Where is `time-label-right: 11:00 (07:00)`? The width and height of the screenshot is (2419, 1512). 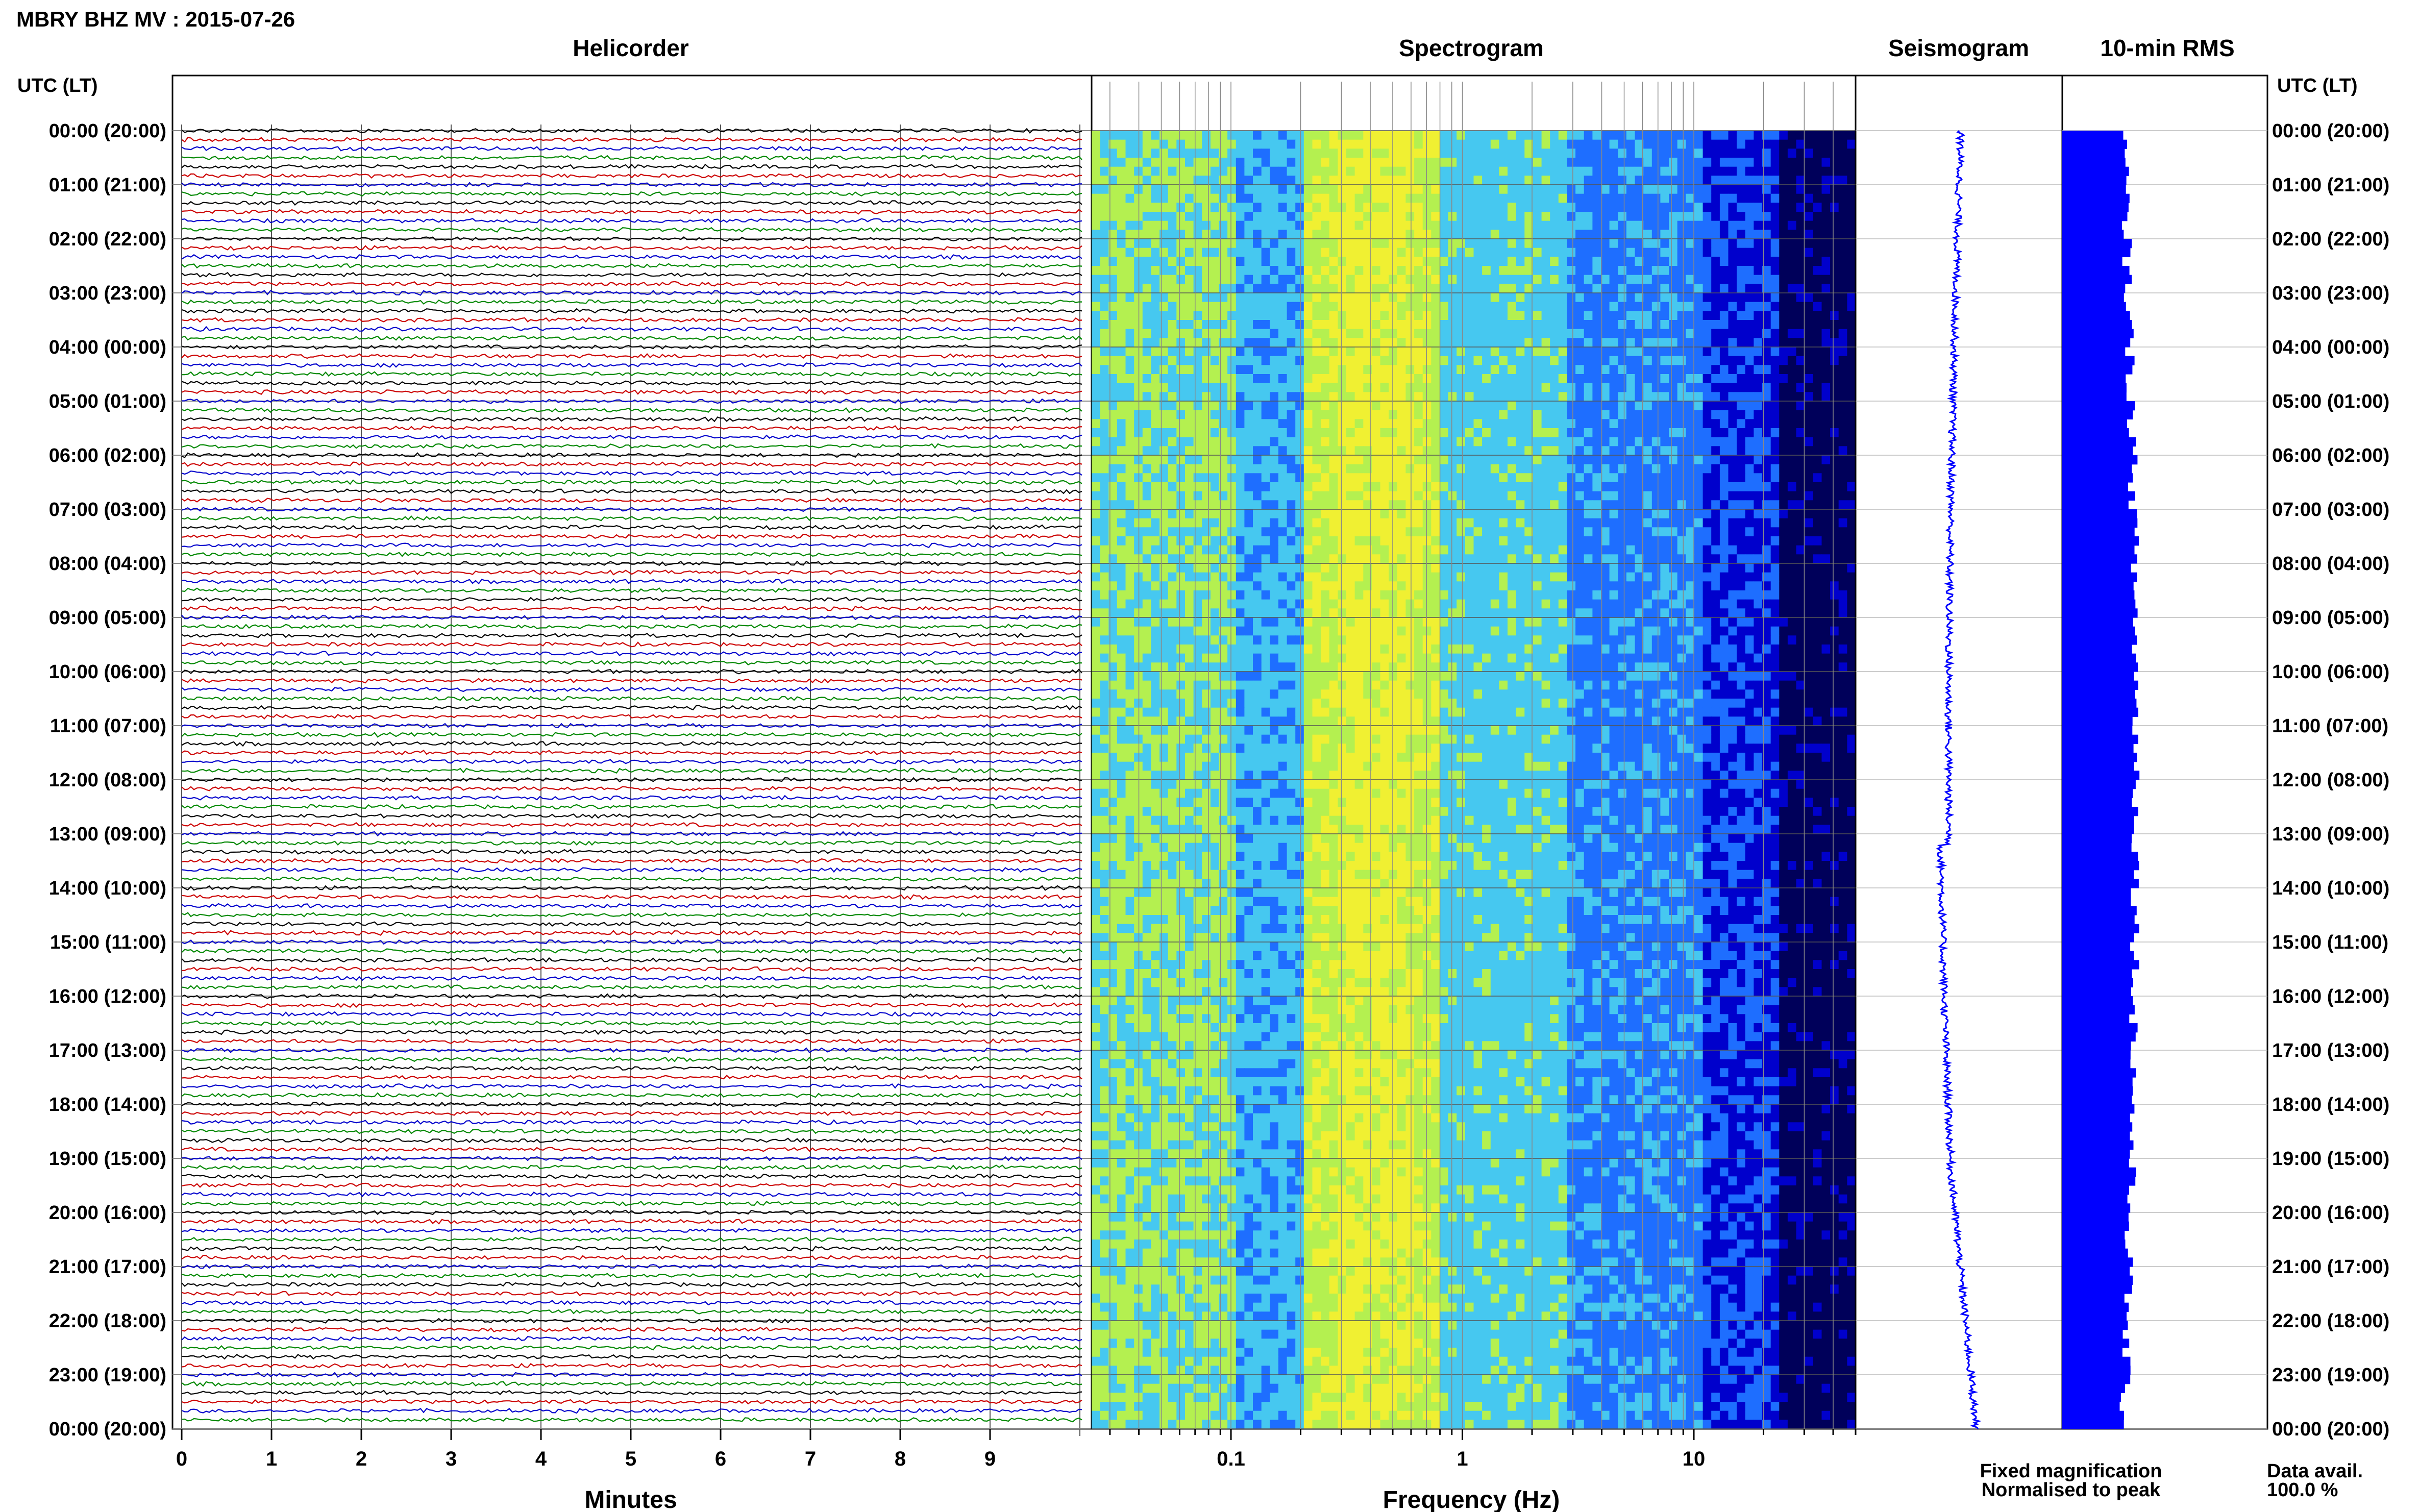
time-label-right: 11:00 (07:00) is located at coordinates (2330, 726).